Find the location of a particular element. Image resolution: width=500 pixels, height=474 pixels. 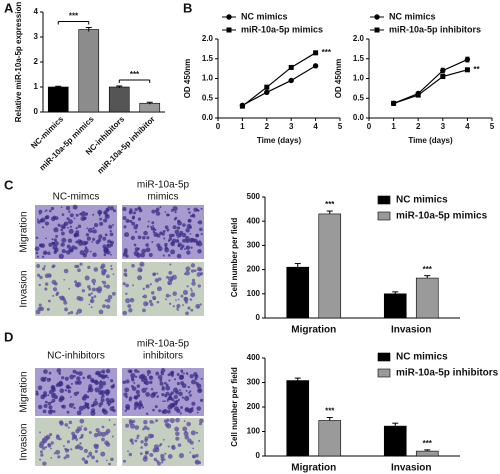

column-header: NC-mimcs is located at coordinates (76, 197).